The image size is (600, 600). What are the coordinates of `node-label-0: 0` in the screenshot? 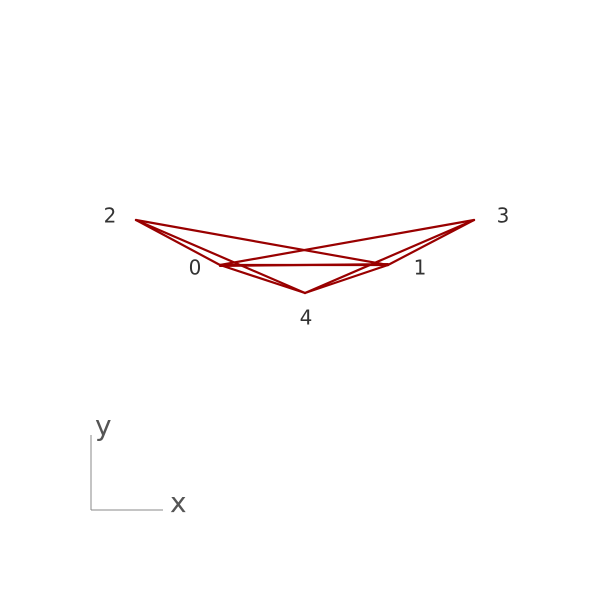 It's located at (195, 268).